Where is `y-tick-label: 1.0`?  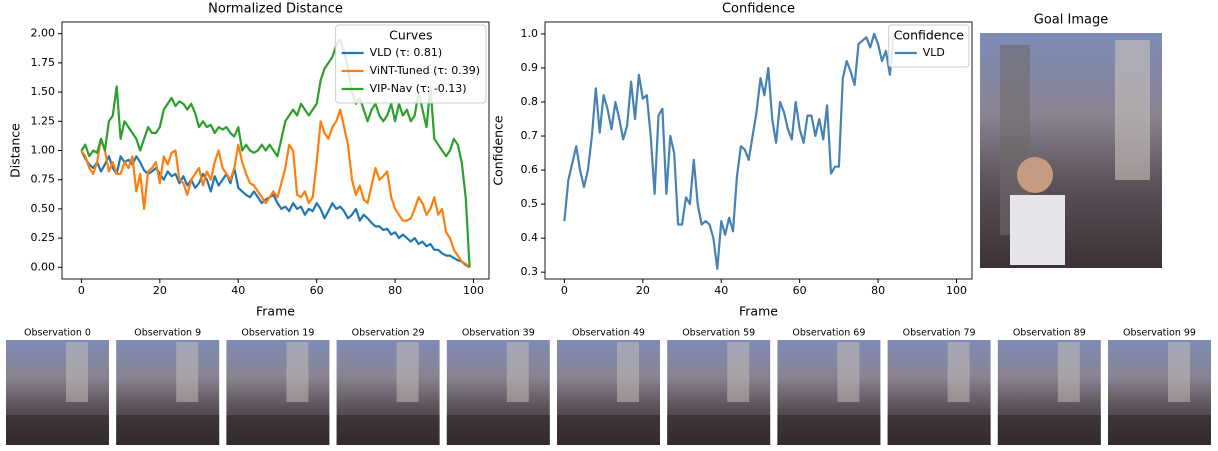 y-tick-label: 1.0 is located at coordinates (530, 33).